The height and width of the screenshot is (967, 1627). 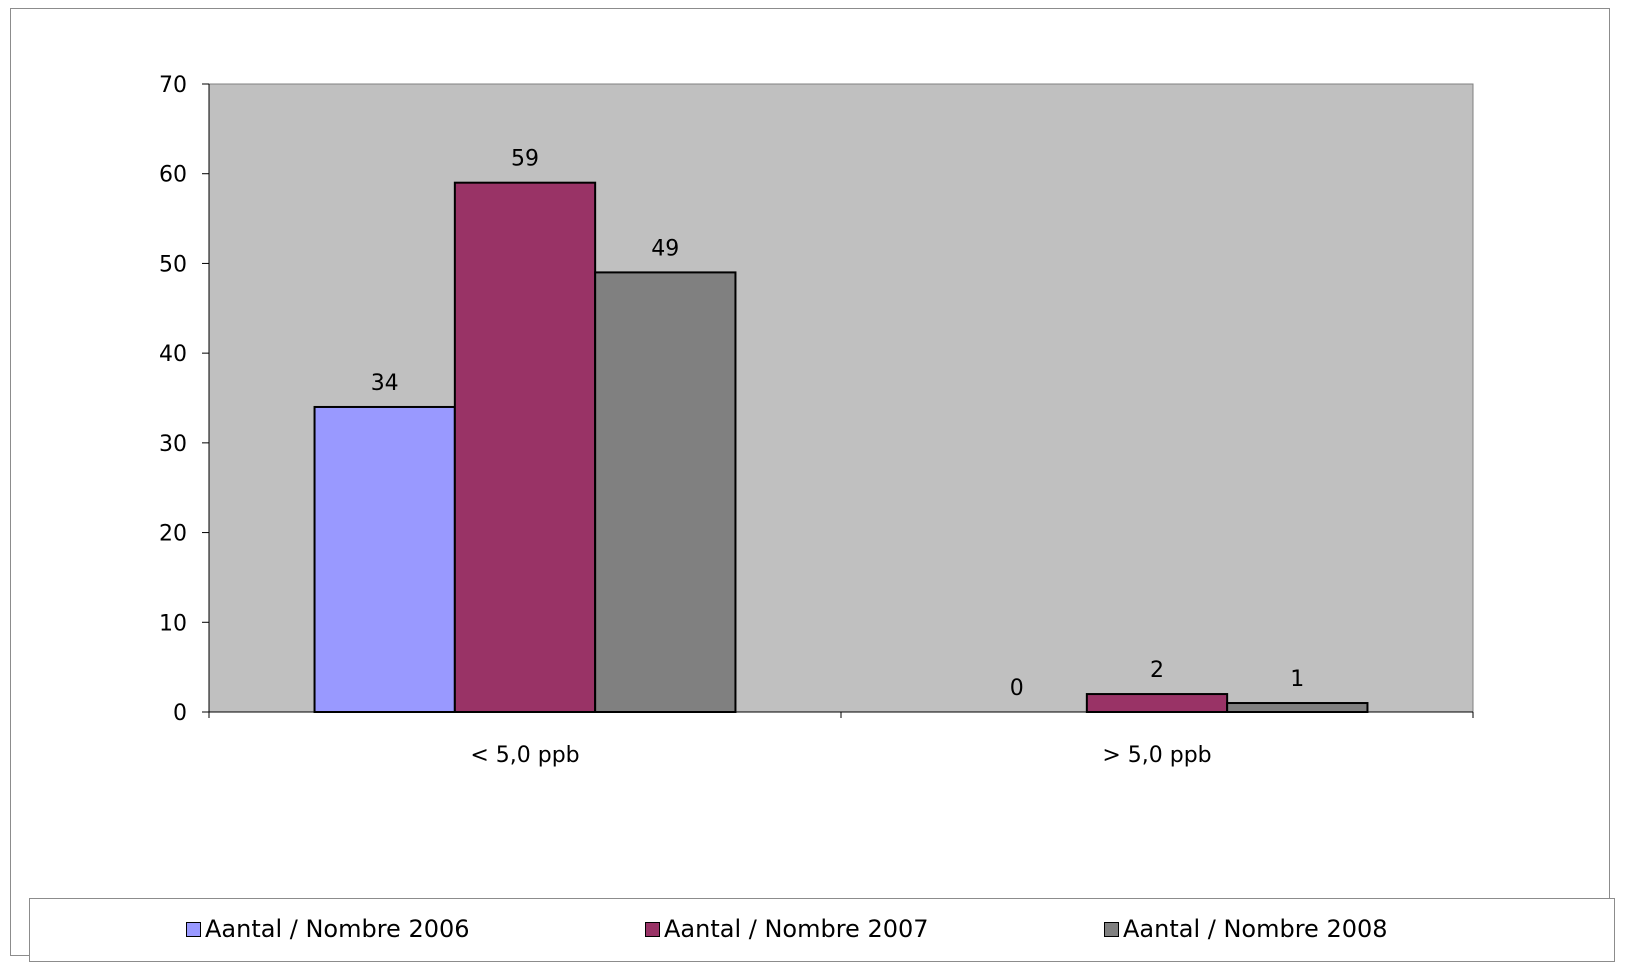 I want to click on data-label: 49, so click(x=665, y=248).